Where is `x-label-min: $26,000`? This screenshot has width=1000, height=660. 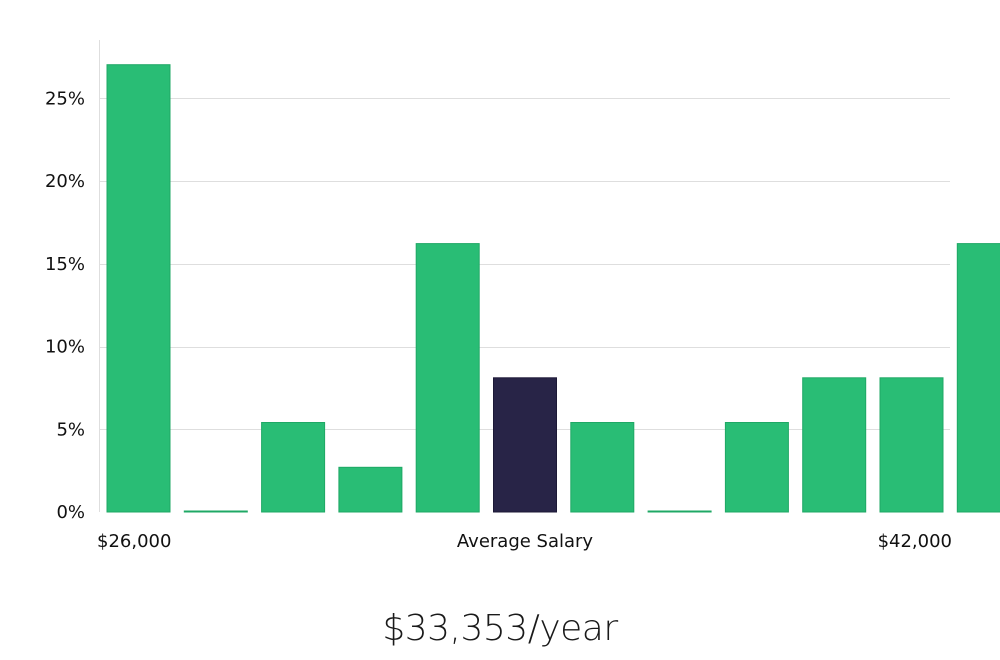
x-label-min: $26,000 is located at coordinates (134, 541).